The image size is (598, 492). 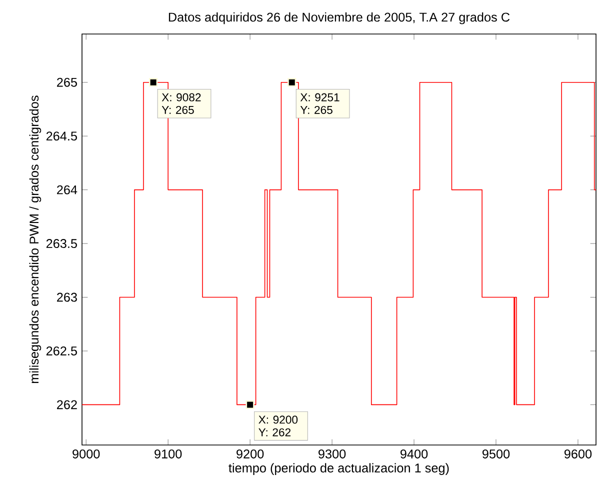 I want to click on annotation: X: 9200 Y: 262, so click(x=278, y=426).